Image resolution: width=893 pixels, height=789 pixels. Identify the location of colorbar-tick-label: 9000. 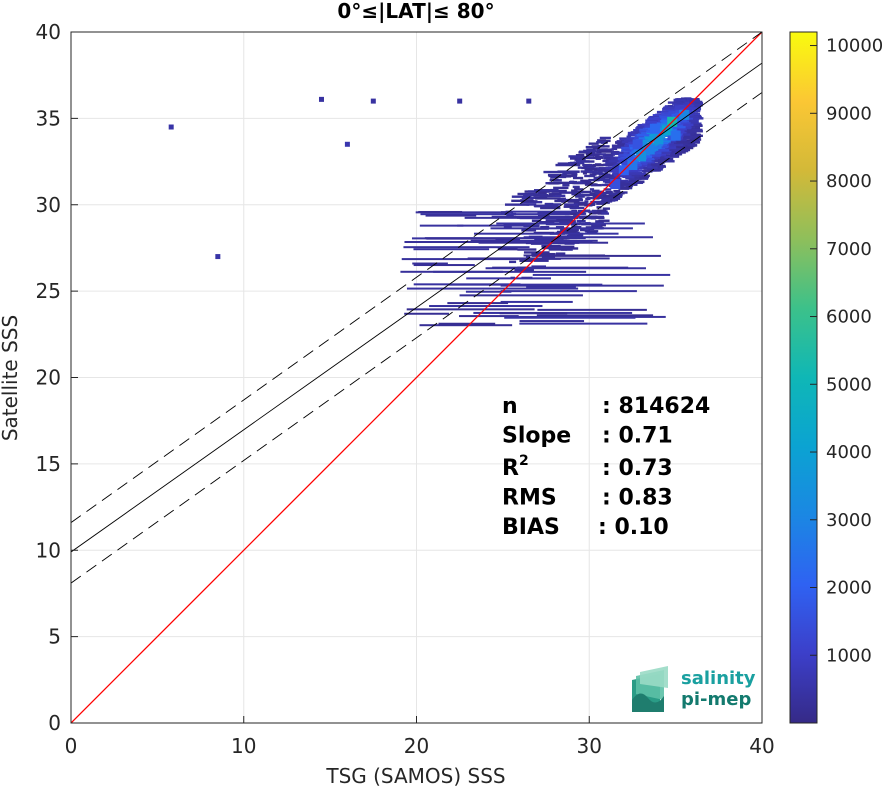
(849, 113).